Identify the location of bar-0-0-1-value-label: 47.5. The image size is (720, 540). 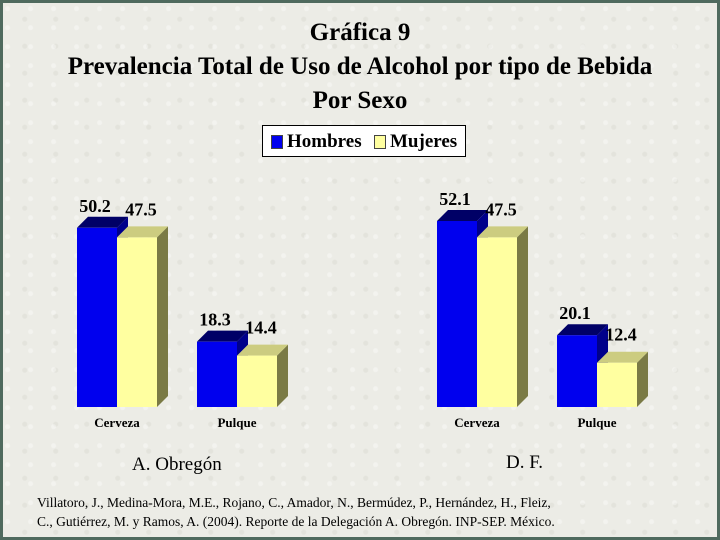
(141, 209).